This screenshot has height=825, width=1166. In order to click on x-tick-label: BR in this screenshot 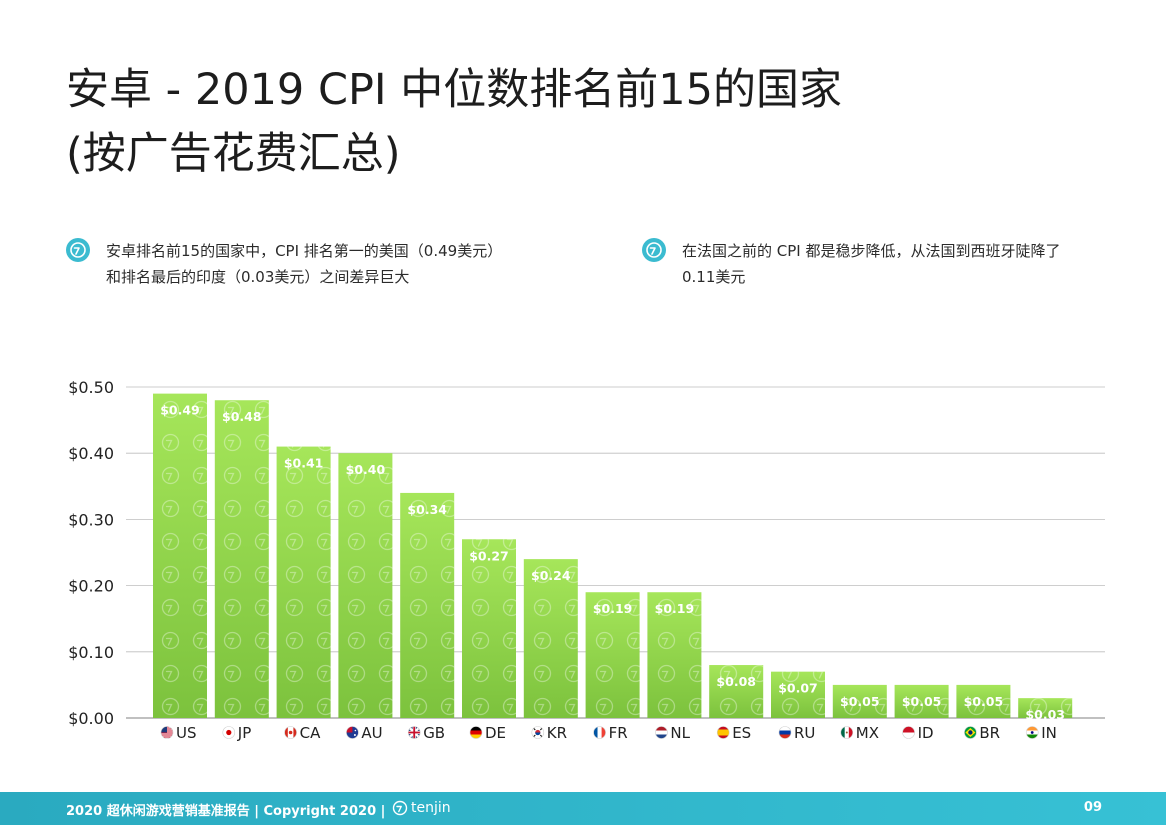, I will do `click(989, 733)`.